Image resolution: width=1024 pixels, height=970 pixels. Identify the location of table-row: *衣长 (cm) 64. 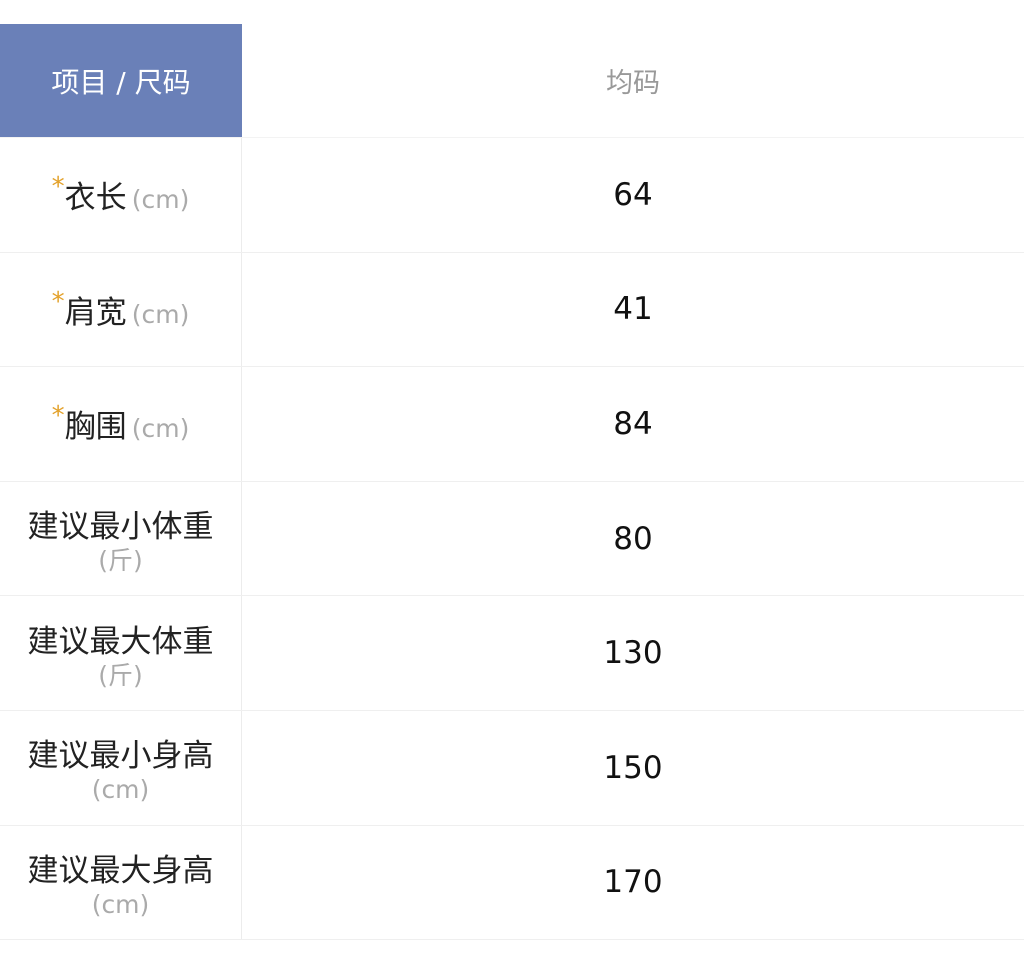
(512, 195).